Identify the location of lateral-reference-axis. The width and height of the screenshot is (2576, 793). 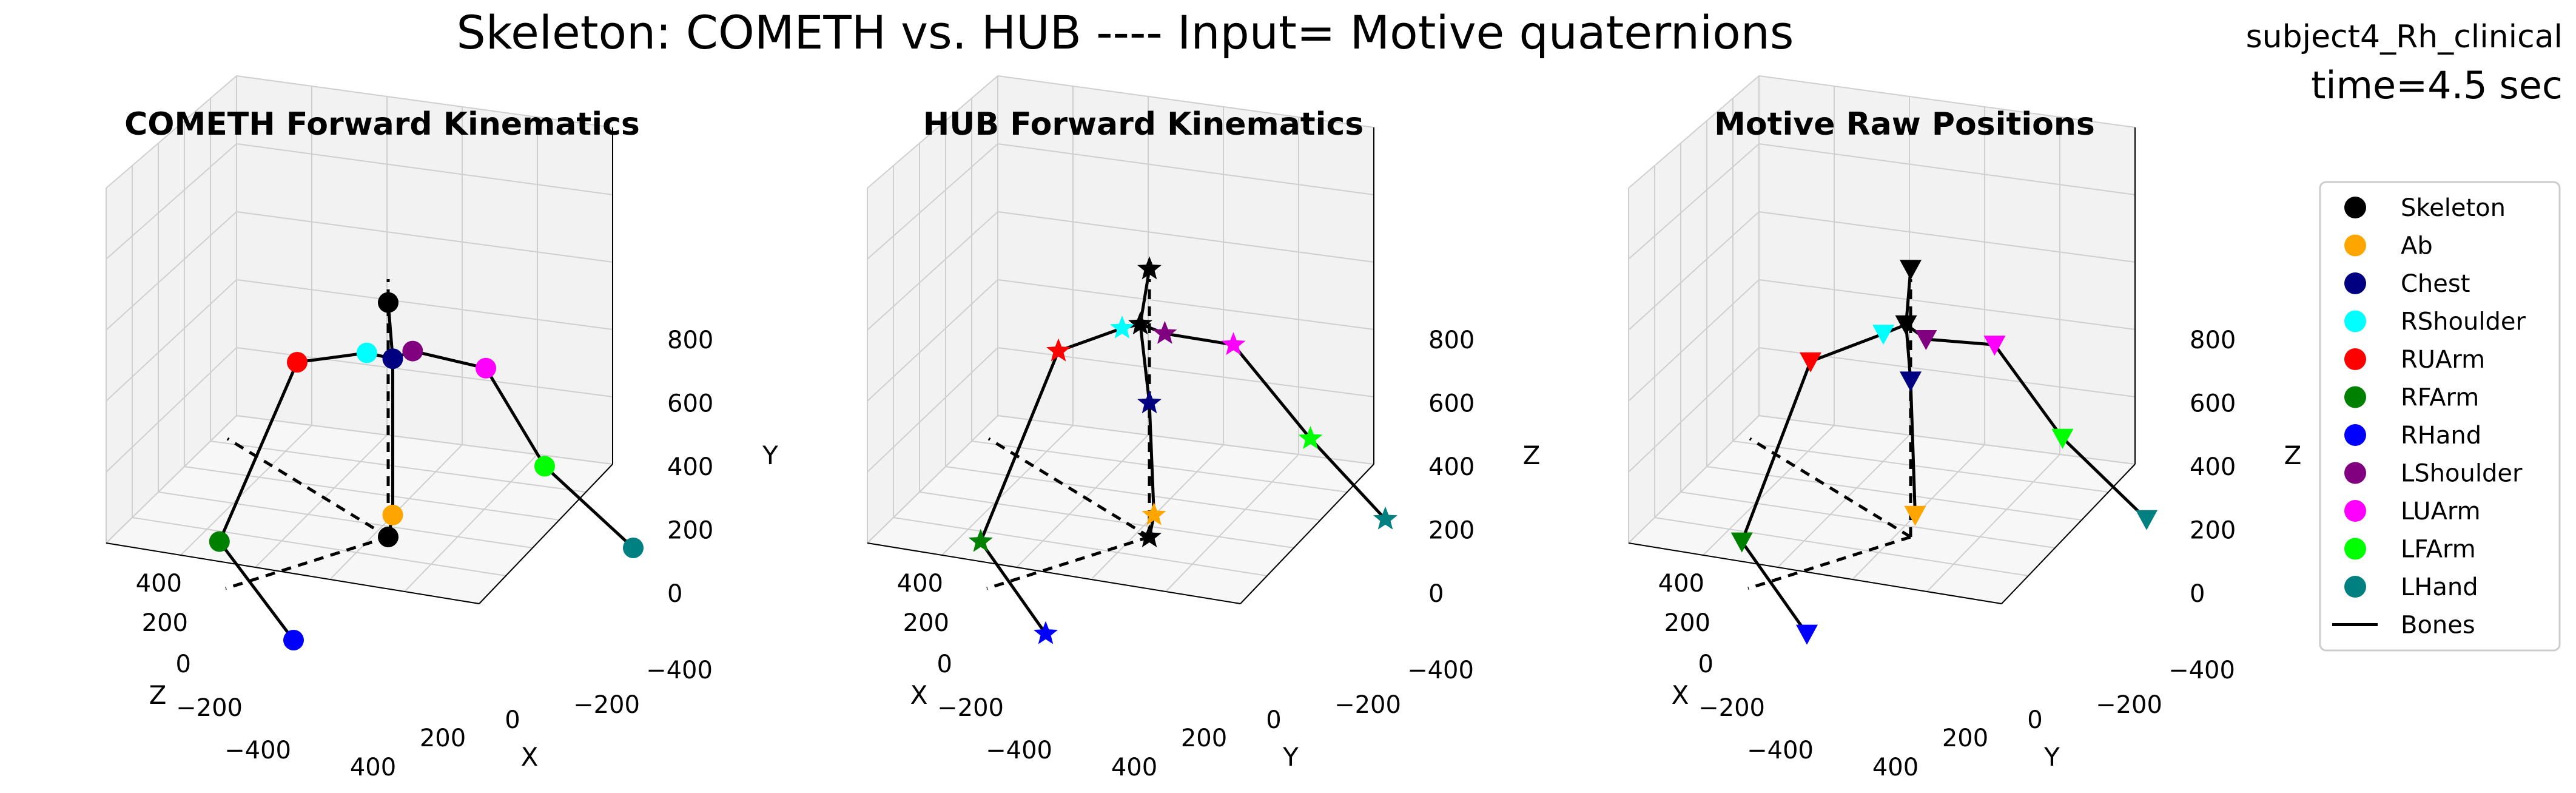
(1829, 562).